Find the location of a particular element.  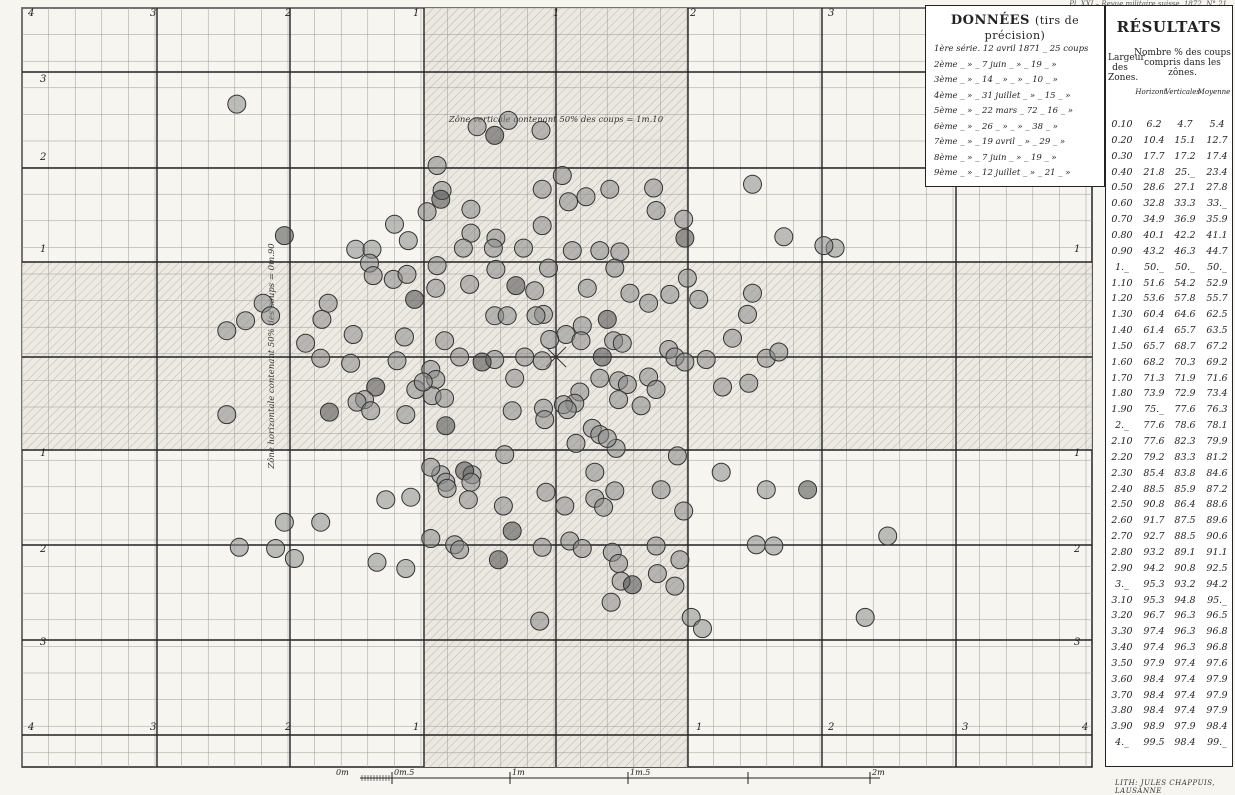

zone-width-cell: 1.50 is located at coordinates (1122, 346).